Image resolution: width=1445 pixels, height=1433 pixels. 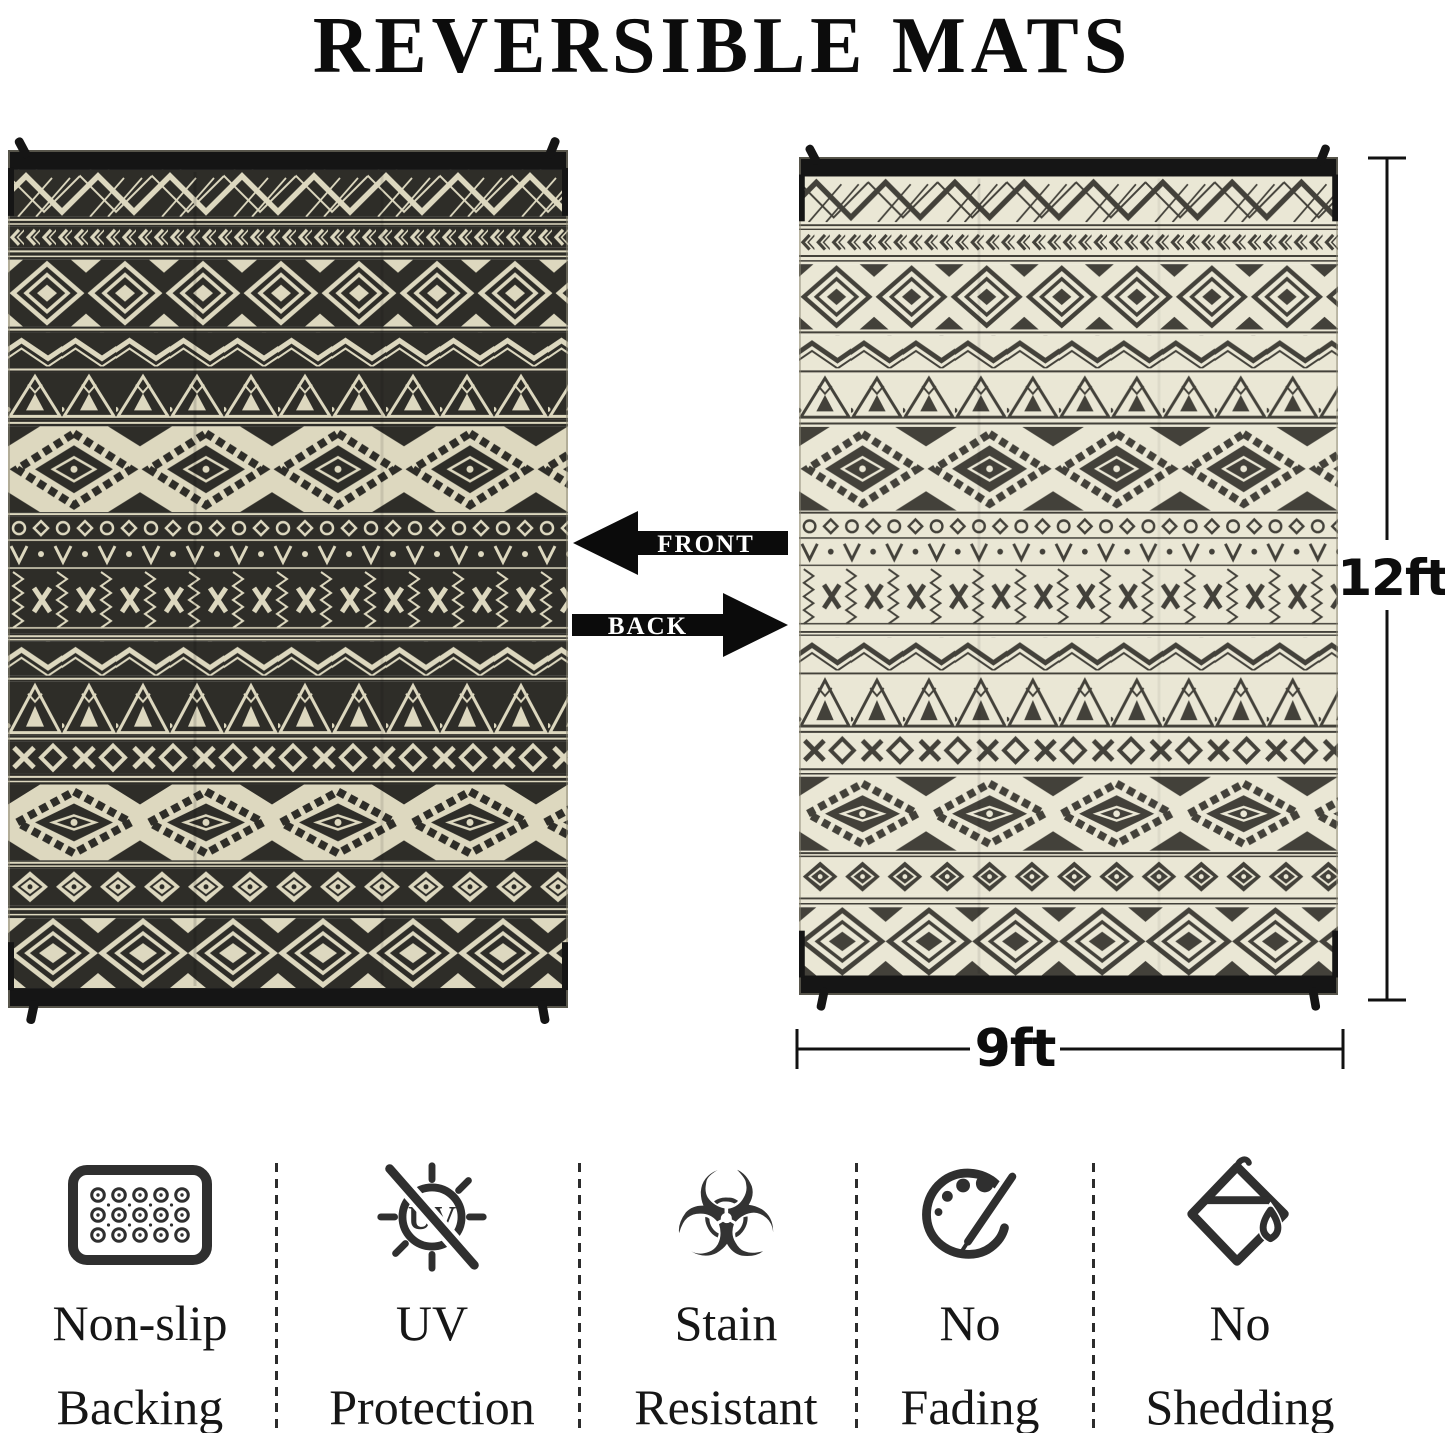 What do you see at coordinates (432, 1323) in the screenshot?
I see `feature-label-line: UV` at bounding box center [432, 1323].